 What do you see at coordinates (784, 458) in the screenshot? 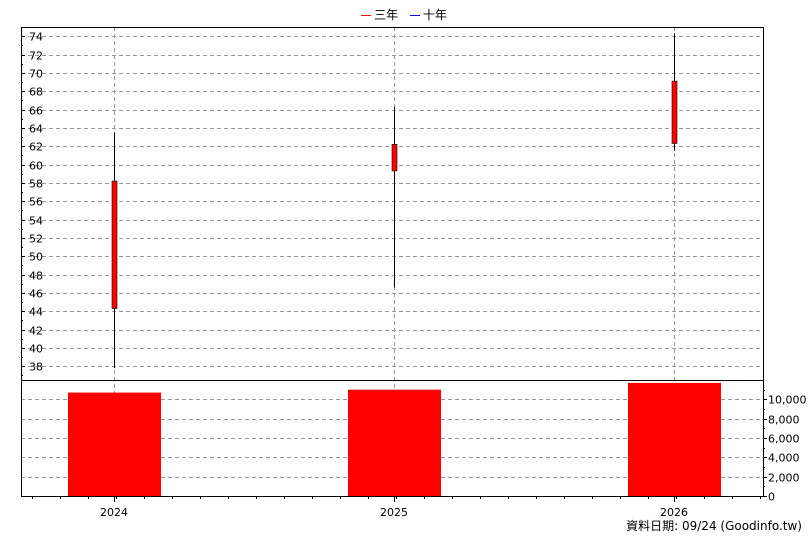
I see `volume-tick-label: 4,000` at bounding box center [784, 458].